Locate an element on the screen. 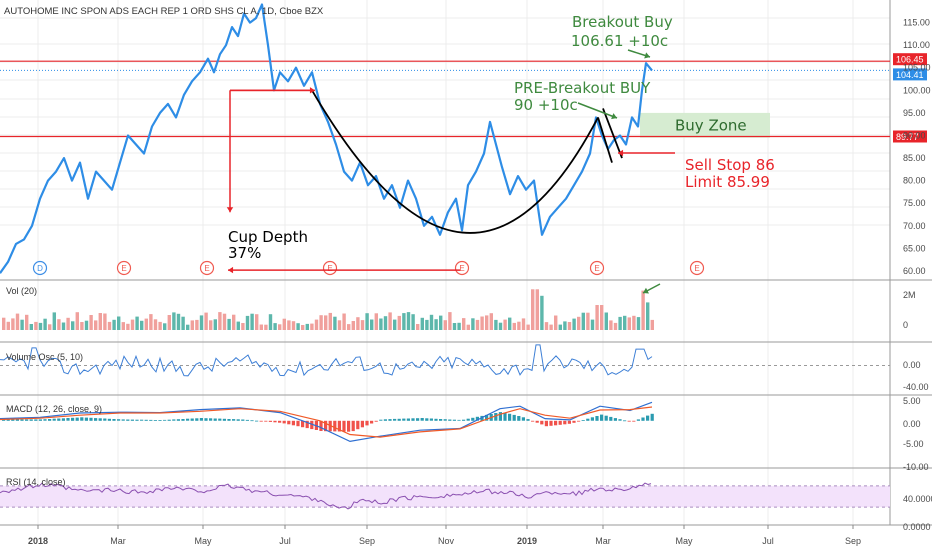  buy-zone-rect is located at coordinates (705, 125).